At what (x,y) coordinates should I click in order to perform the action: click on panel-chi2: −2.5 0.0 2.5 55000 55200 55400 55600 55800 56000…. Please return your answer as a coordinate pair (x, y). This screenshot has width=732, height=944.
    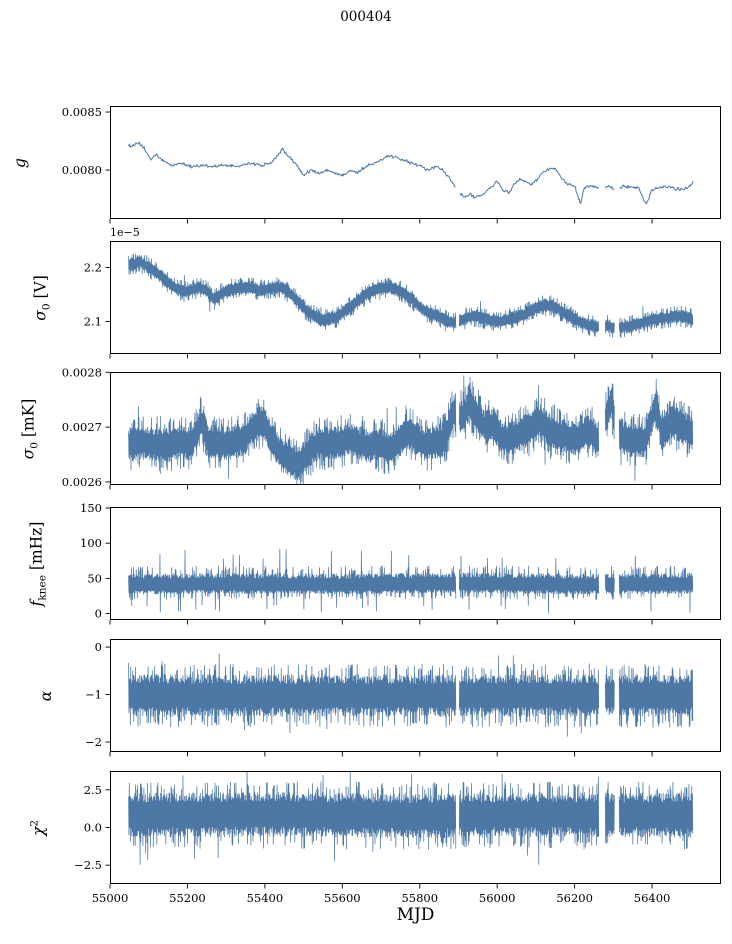
    Looking at the image, I should click on (397, 838).